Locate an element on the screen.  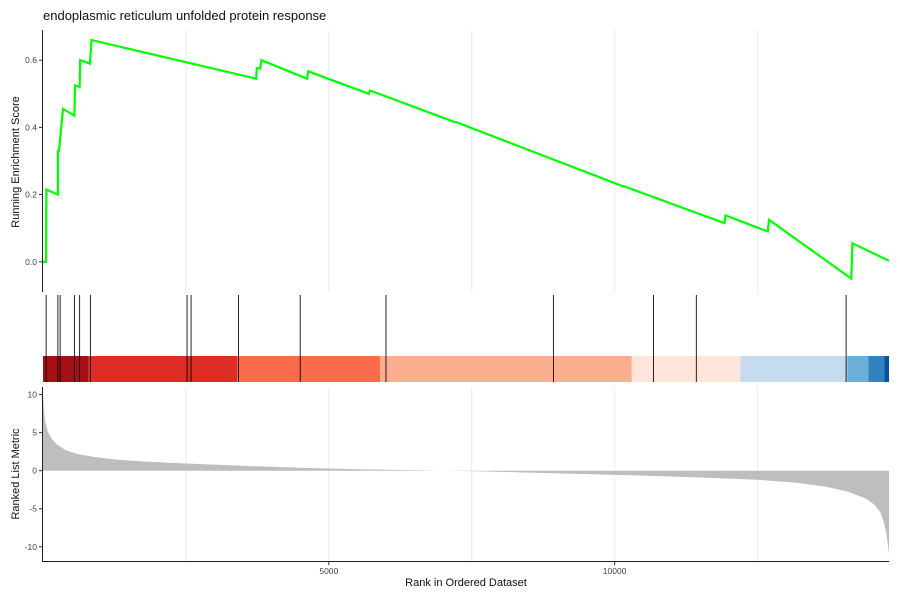
metric-y-tick-label: 5 is located at coordinates (34, 433).